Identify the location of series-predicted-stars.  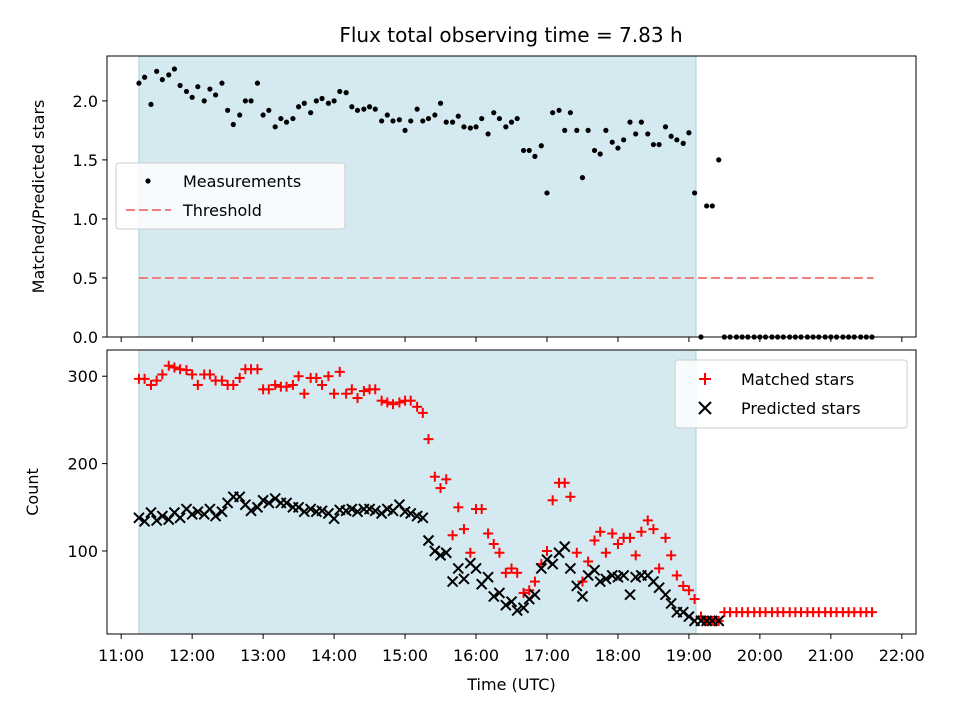
(429, 559).